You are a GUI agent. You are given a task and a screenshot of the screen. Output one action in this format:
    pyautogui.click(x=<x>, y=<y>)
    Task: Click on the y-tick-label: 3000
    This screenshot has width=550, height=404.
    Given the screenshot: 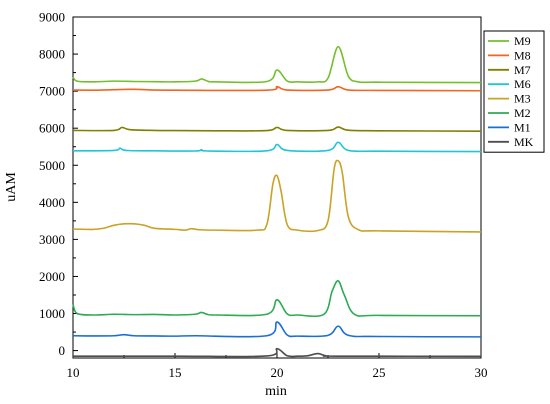 What is the action you would take?
    pyautogui.click(x=52, y=239)
    